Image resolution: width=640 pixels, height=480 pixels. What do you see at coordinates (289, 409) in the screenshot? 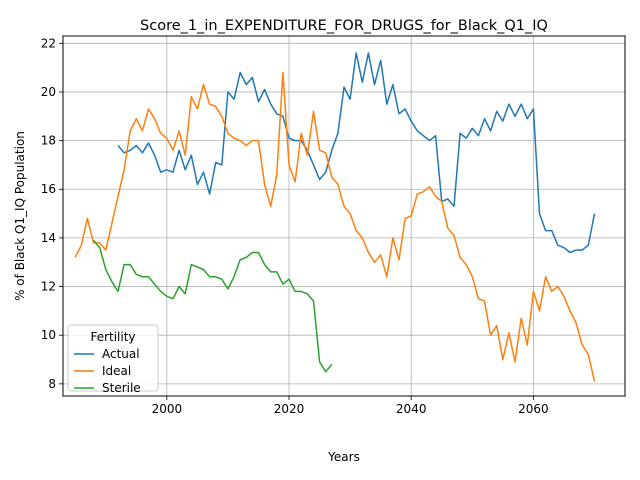
I see `x-tick-label: 2020` at bounding box center [289, 409].